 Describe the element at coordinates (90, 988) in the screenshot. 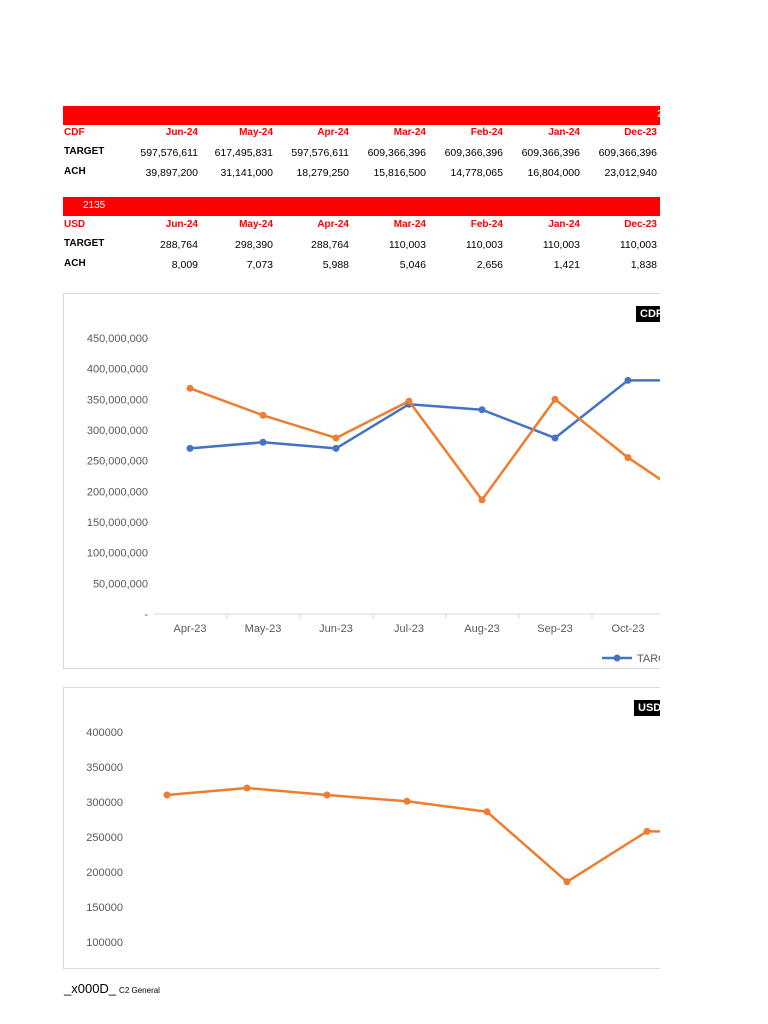

I see `footer-main: _x000D_` at that location.